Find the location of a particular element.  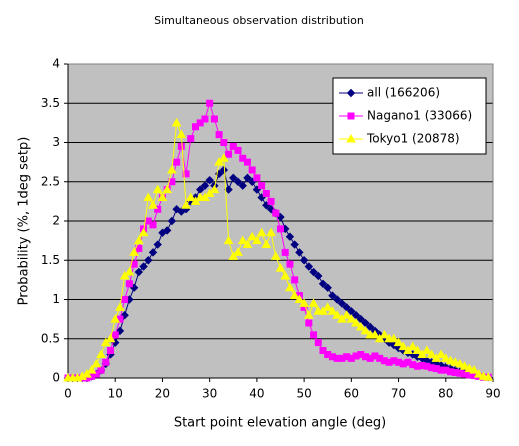

x-tick-label: 30 is located at coordinates (209, 394).